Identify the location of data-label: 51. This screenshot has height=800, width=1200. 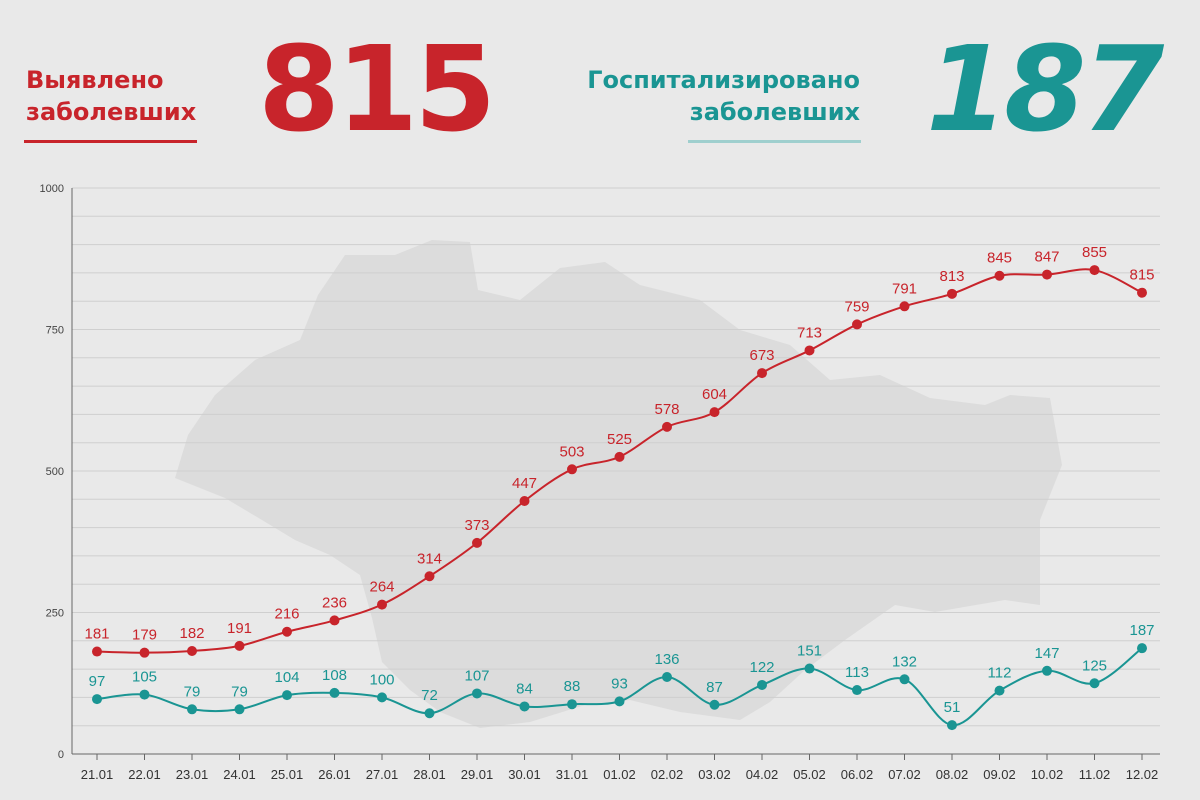
(952, 707).